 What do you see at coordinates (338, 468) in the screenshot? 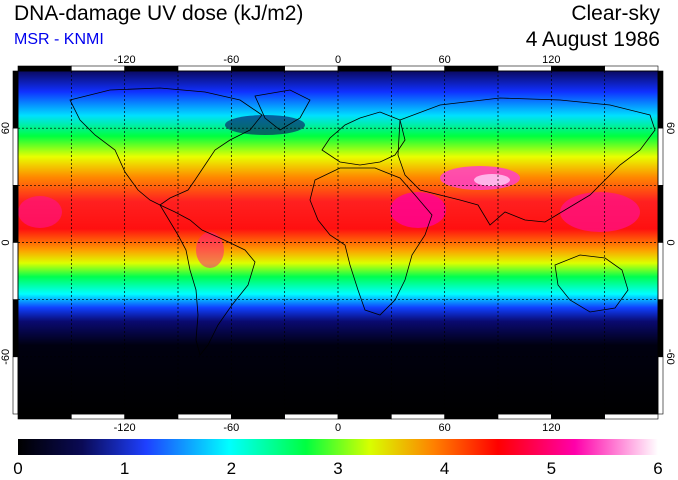
I see `colorbar-tick-label: 3` at bounding box center [338, 468].